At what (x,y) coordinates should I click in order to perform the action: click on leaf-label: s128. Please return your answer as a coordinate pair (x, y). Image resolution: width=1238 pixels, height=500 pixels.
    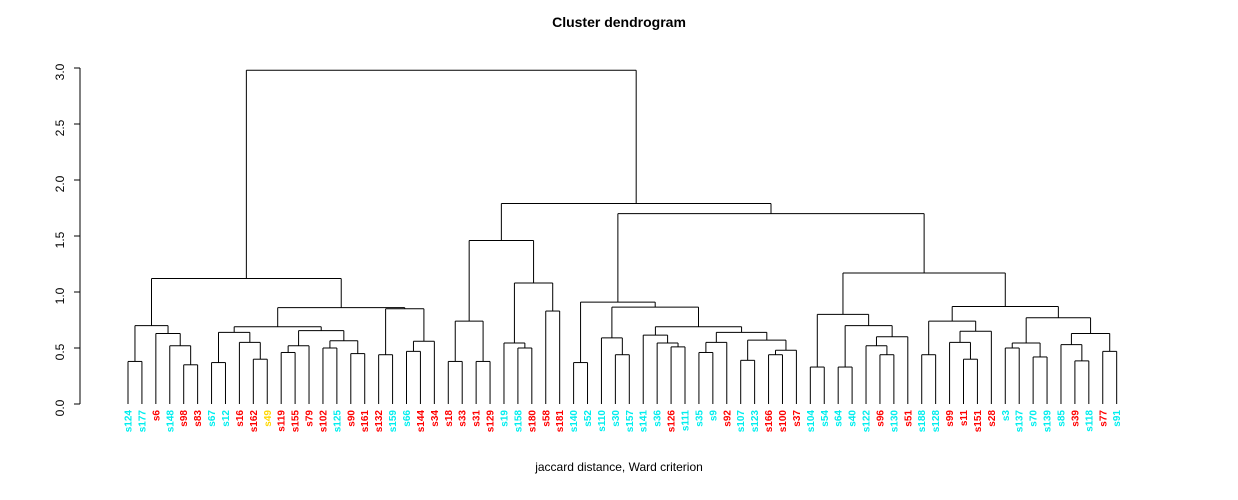
    Looking at the image, I should click on (936, 421).